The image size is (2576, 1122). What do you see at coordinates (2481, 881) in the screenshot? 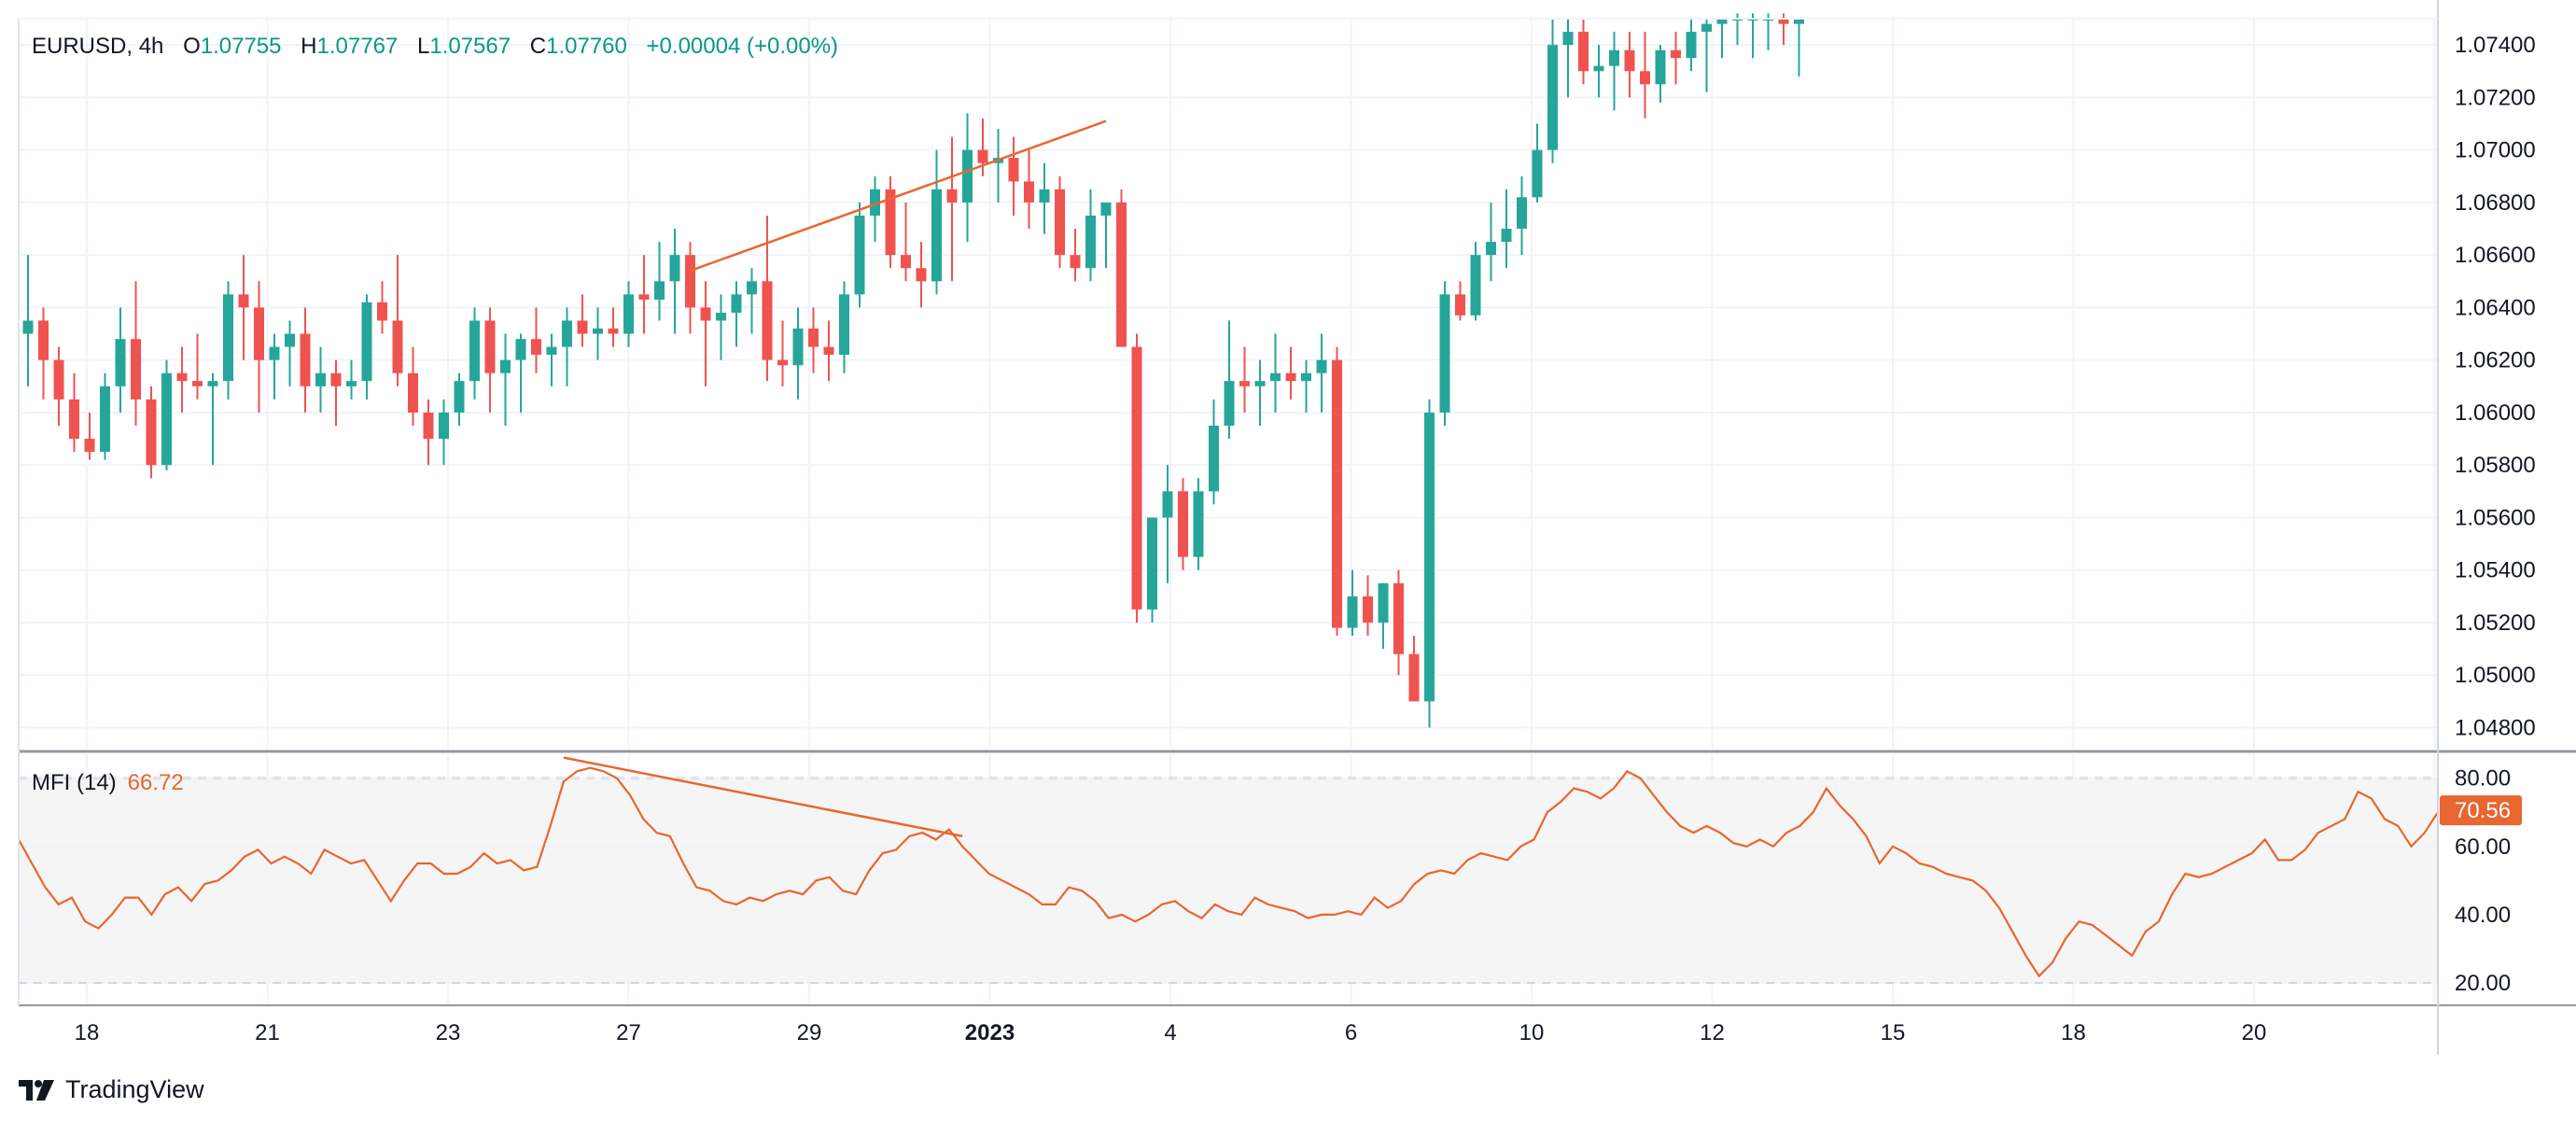
I see `mfi-axis: 20.00 40.00 60.00 80.00 70.56` at bounding box center [2481, 881].